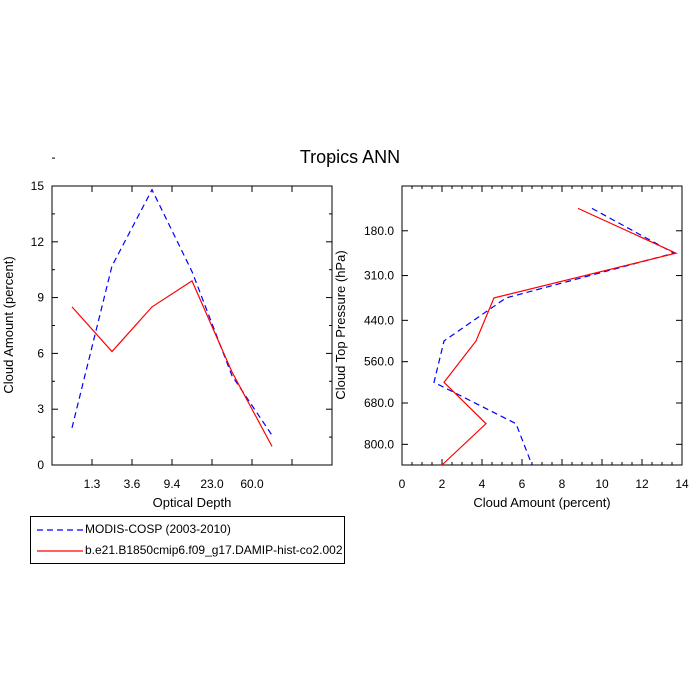 The height and width of the screenshot is (700, 700). Describe the element at coordinates (541, 502) in the screenshot. I see `right-x-axis-label: Cloud Amount (percent)` at that location.